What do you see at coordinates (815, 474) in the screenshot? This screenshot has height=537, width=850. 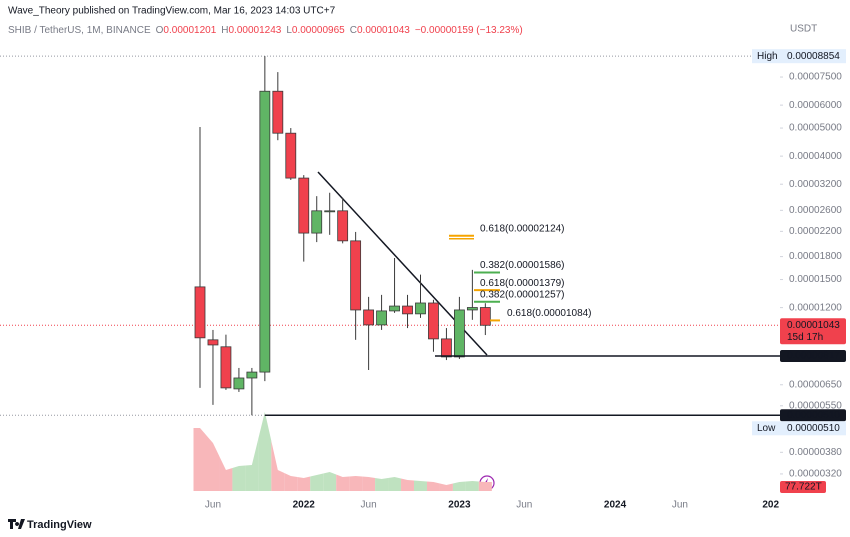 I see `y-tick-label: 0.00000320` at bounding box center [815, 474].